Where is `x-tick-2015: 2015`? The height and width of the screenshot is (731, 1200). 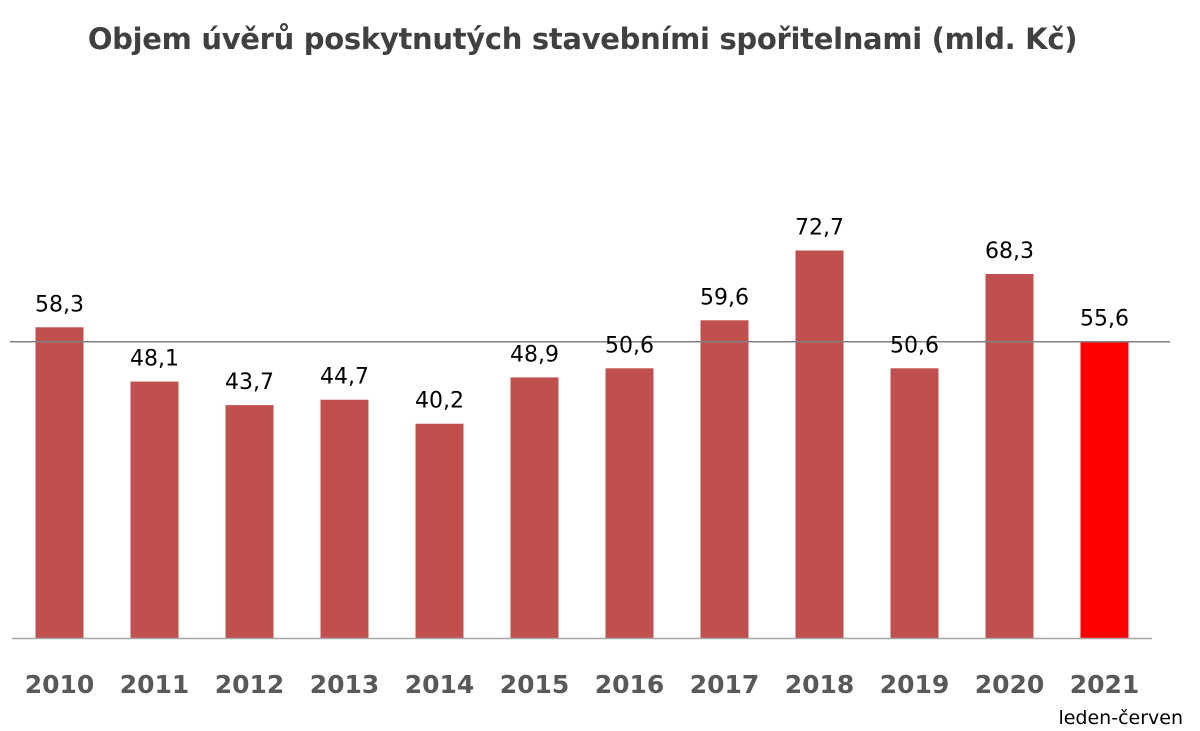 x-tick-2015: 2015 is located at coordinates (535, 684).